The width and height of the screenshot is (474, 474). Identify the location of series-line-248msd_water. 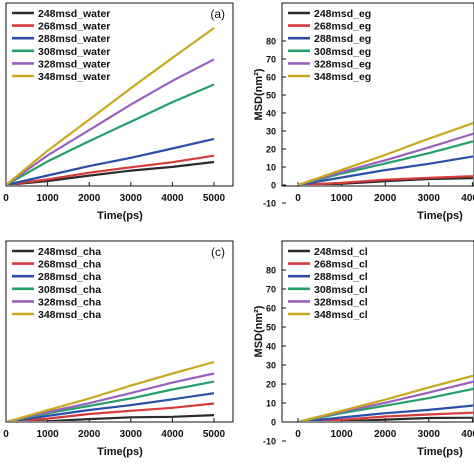
(111, 172).